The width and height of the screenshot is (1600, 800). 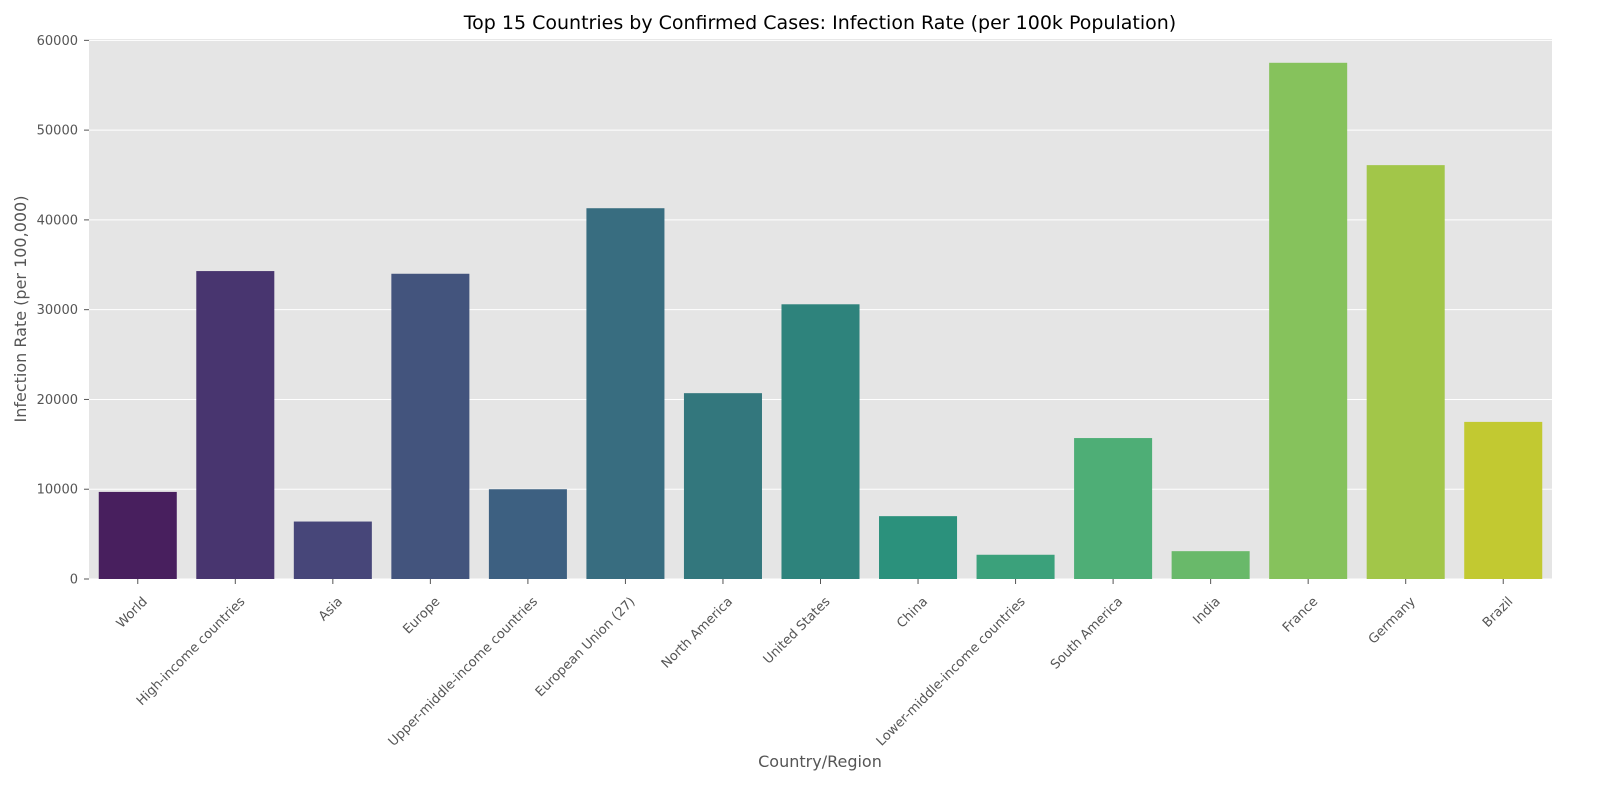 I want to click on bar-upper-middle-income-countries, so click(x=527, y=534).